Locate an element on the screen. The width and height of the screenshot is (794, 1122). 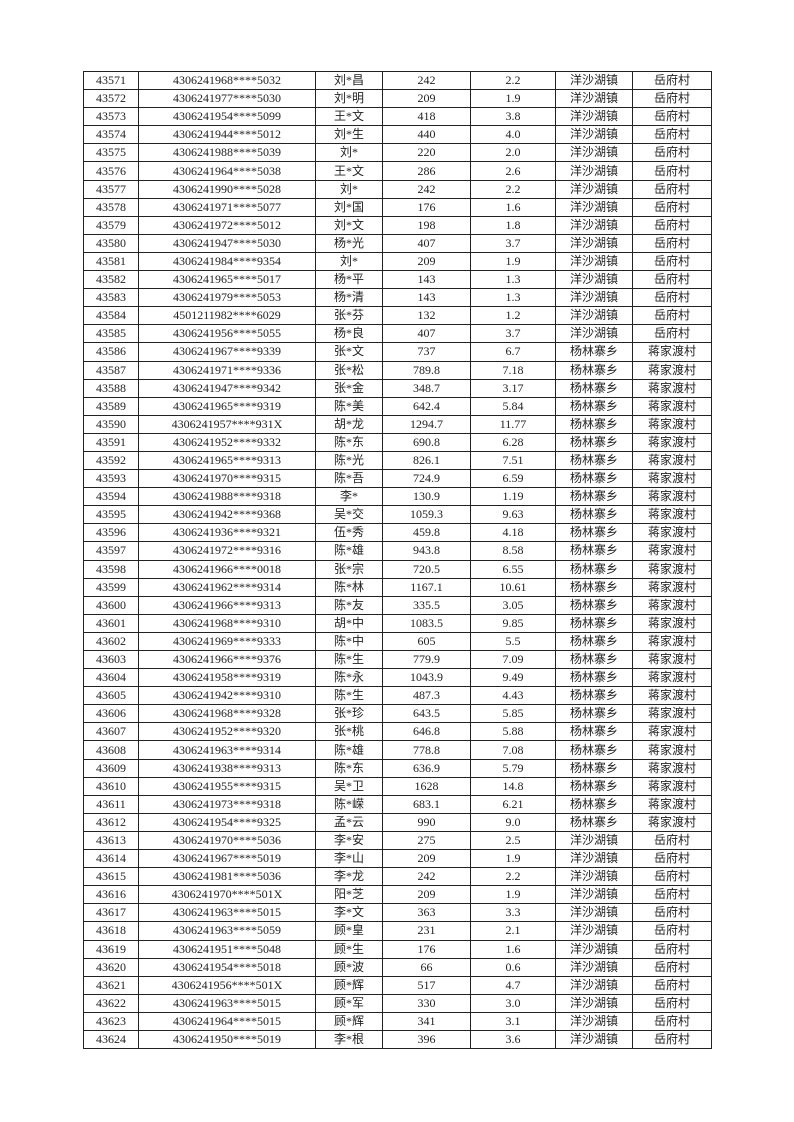
table-row: 43622 4306241963****5015 顾*军 330 3.0 洋沙湖镇 岳府村 is located at coordinates (397, 1003).